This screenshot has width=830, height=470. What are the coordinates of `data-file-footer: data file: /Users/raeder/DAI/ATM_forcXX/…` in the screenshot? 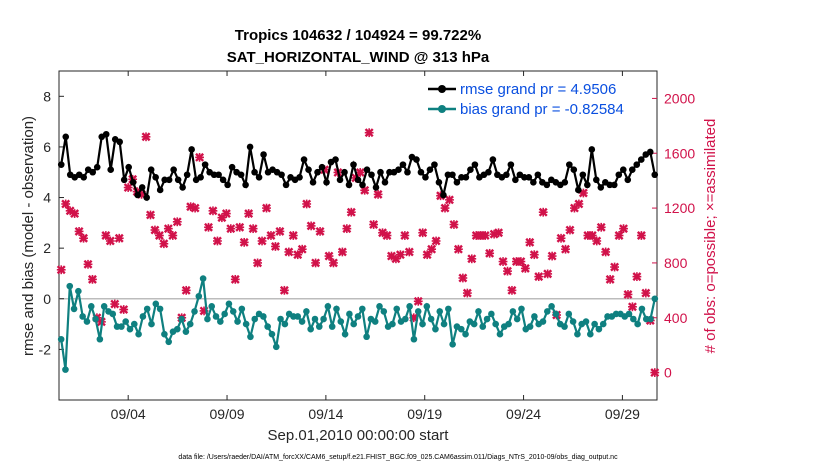 It's located at (398, 457).